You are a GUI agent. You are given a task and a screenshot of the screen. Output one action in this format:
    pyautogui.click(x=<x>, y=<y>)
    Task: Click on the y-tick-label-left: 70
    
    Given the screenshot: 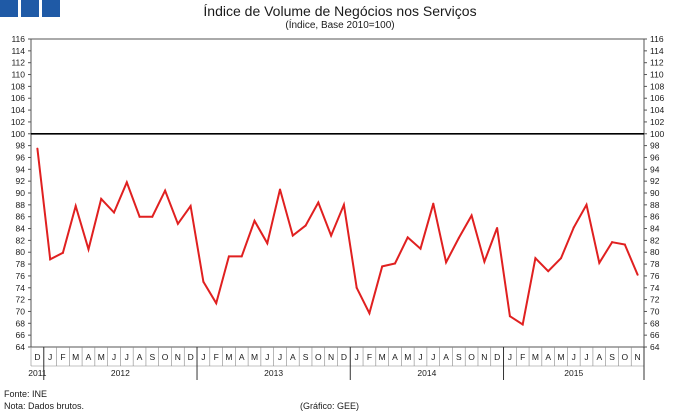 What is the action you would take?
    pyautogui.click(x=21, y=311)
    